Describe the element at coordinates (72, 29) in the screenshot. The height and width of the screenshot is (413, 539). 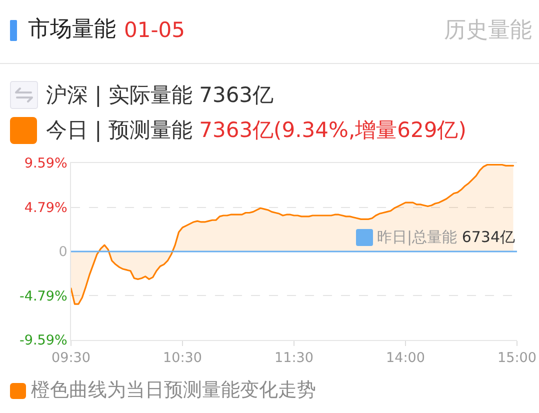
I see `chart-title: 市场量能` at that location.